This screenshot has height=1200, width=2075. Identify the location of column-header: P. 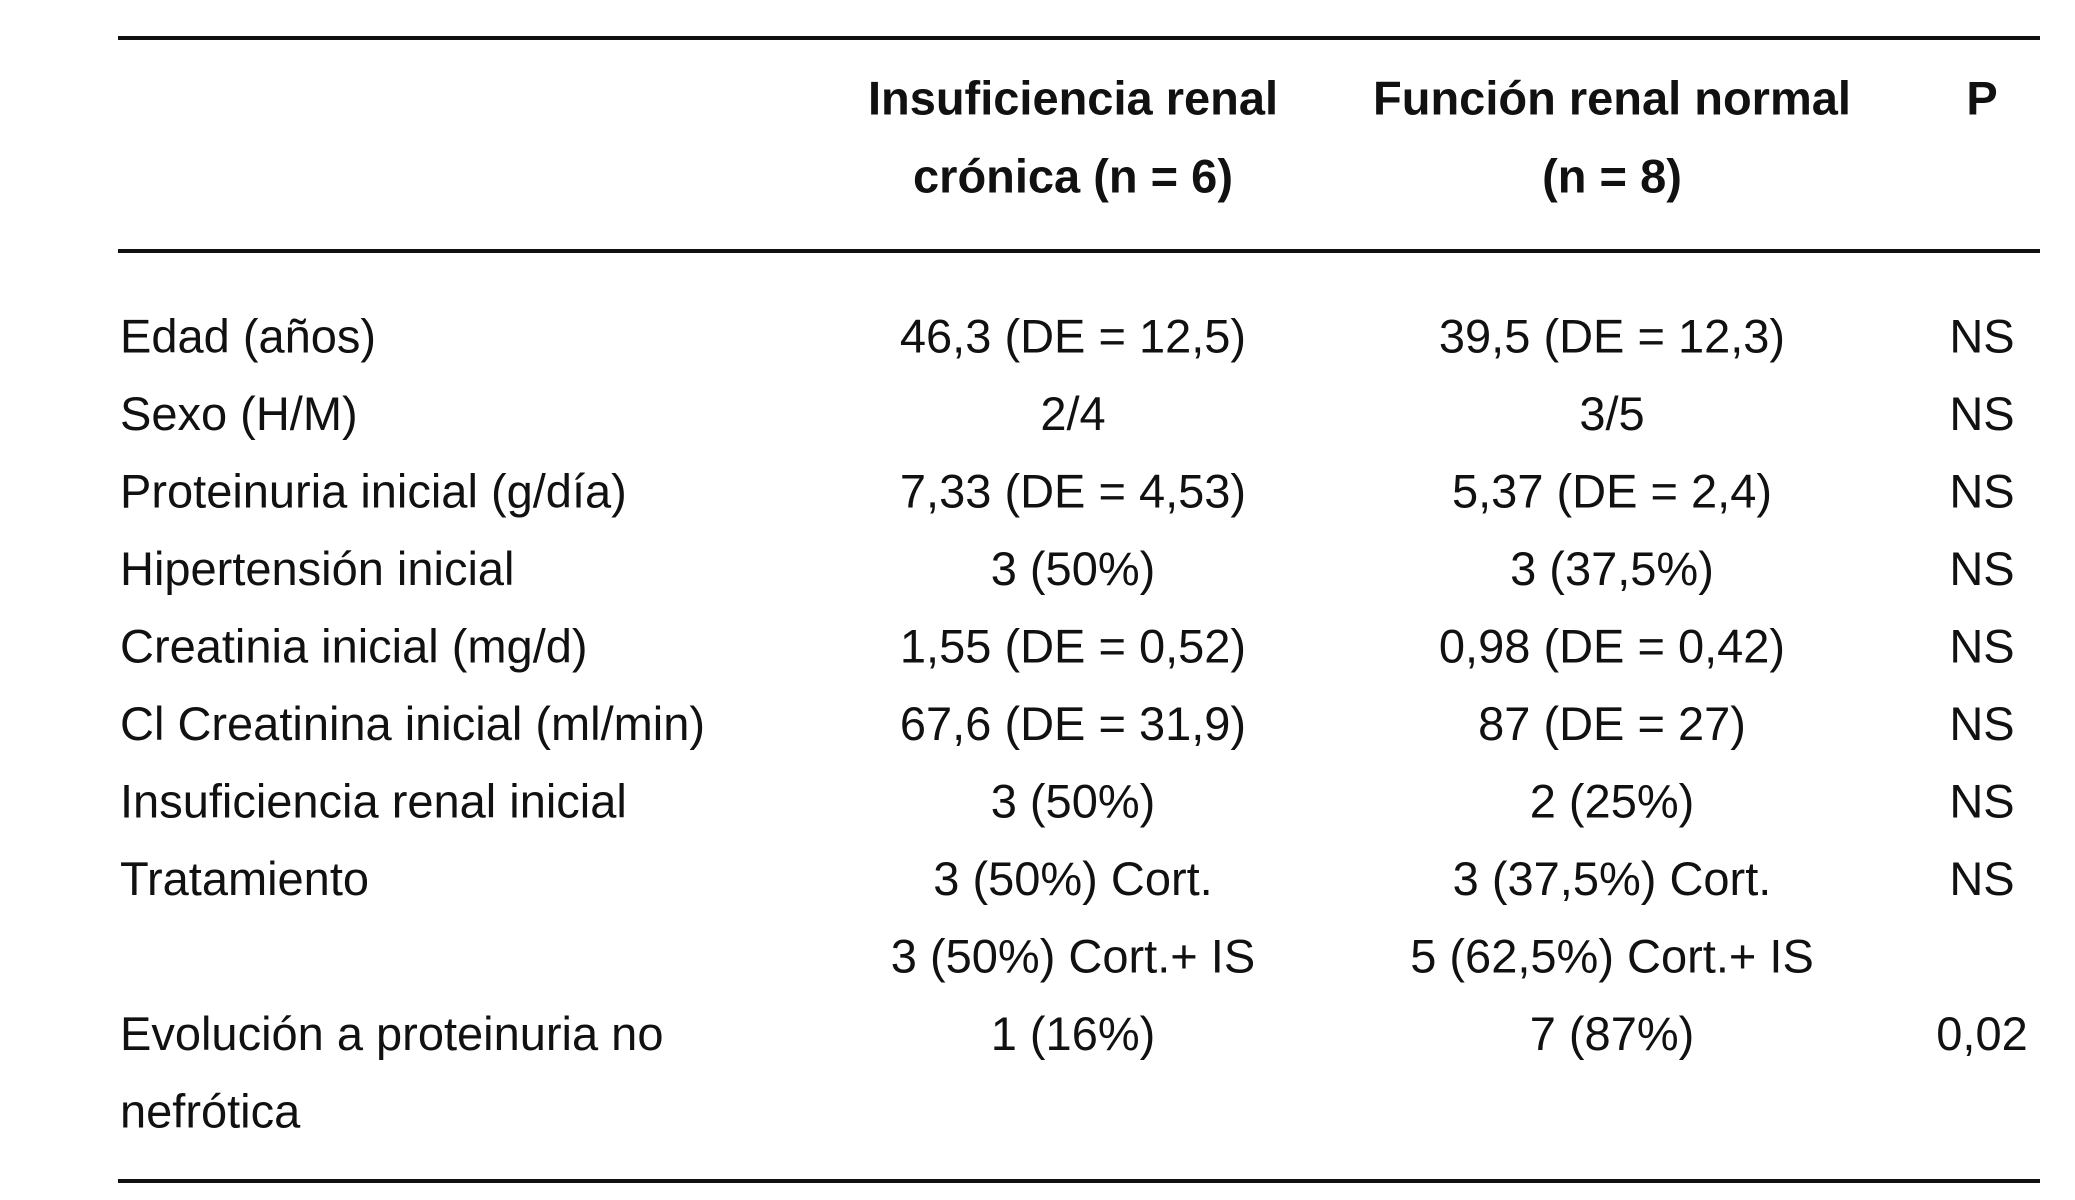
(1981, 97).